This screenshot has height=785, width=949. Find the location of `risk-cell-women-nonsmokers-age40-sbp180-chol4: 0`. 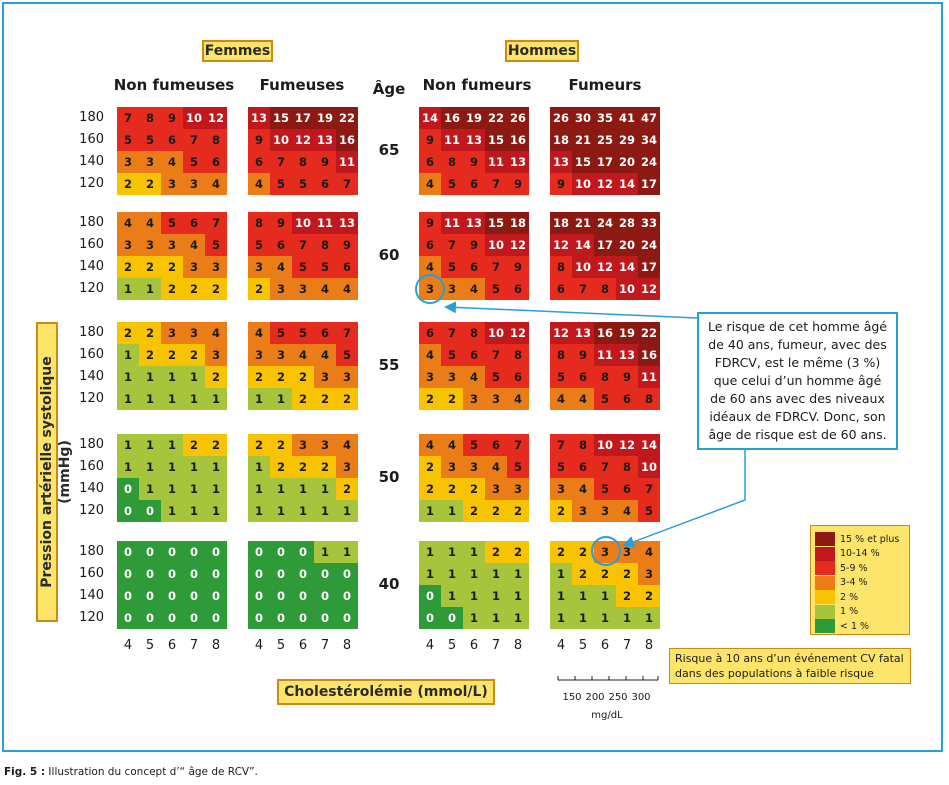

risk-cell-women-nonsmokers-age40-sbp180-chol4: 0 is located at coordinates (128, 552).